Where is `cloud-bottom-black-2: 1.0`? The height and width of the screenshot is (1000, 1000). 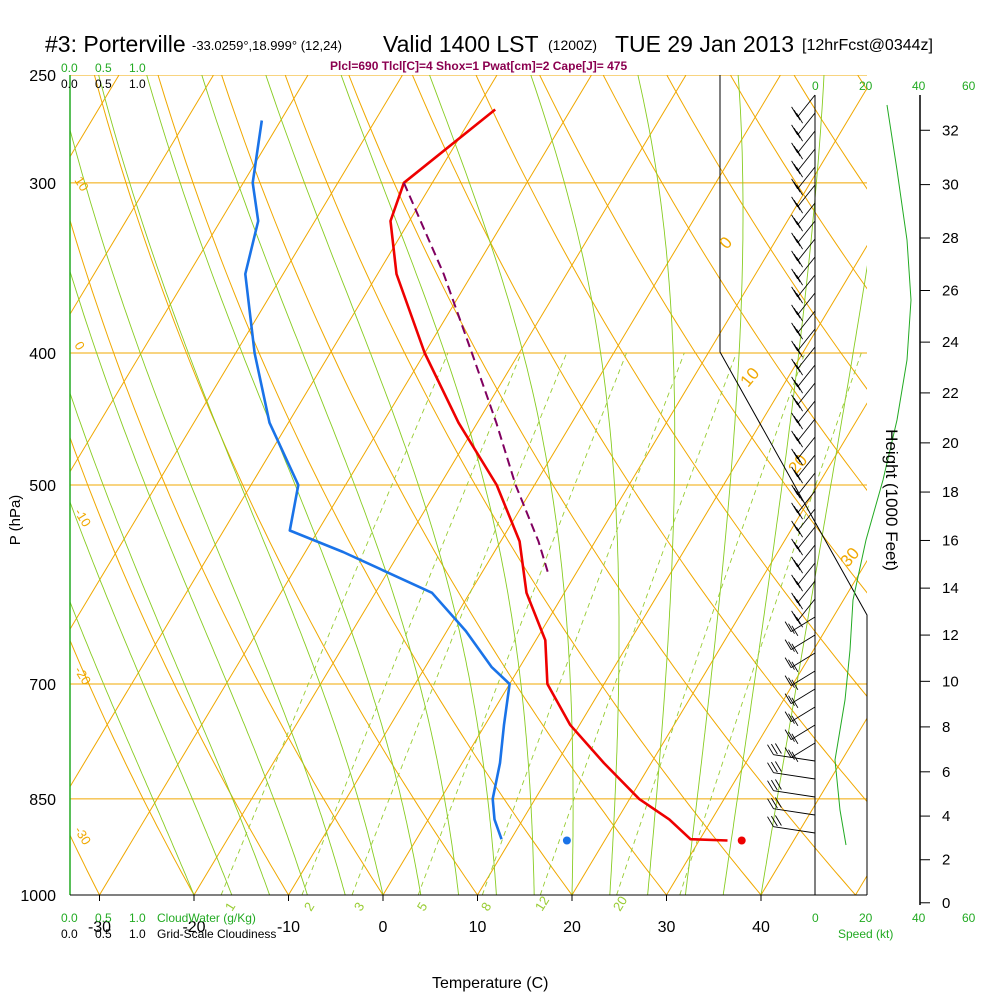
cloud-bottom-black-2: 1.0 is located at coordinates (137, 934).